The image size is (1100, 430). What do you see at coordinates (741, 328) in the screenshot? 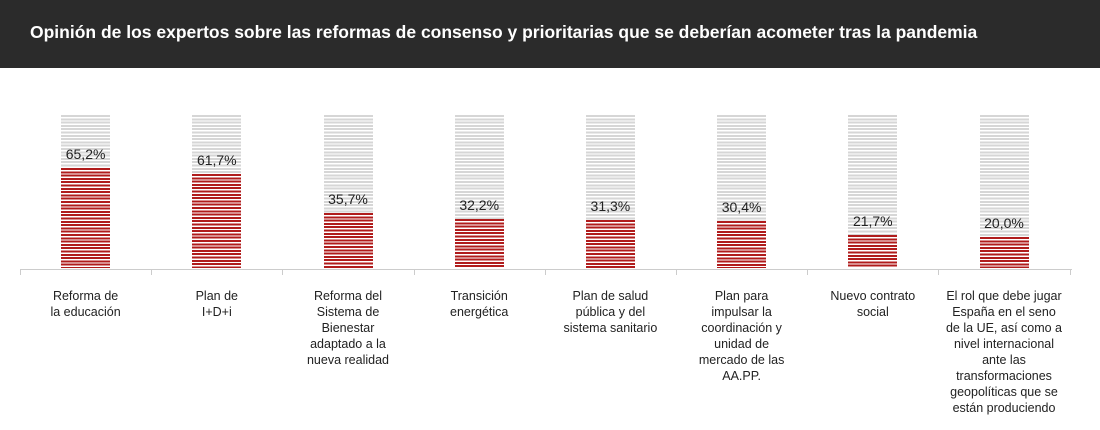
I see `category-label-line: coordinación y` at bounding box center [741, 328].